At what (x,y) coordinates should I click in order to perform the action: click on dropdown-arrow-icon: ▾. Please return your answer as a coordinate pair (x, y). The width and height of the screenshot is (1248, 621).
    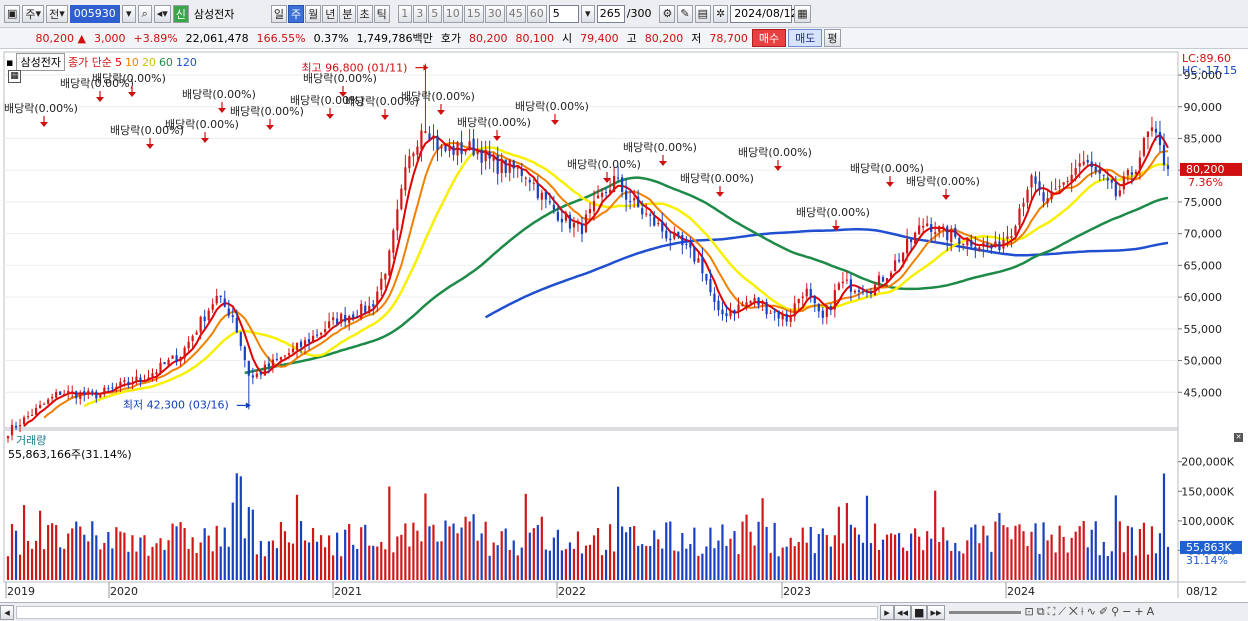
    Looking at the image, I should click on (128, 13).